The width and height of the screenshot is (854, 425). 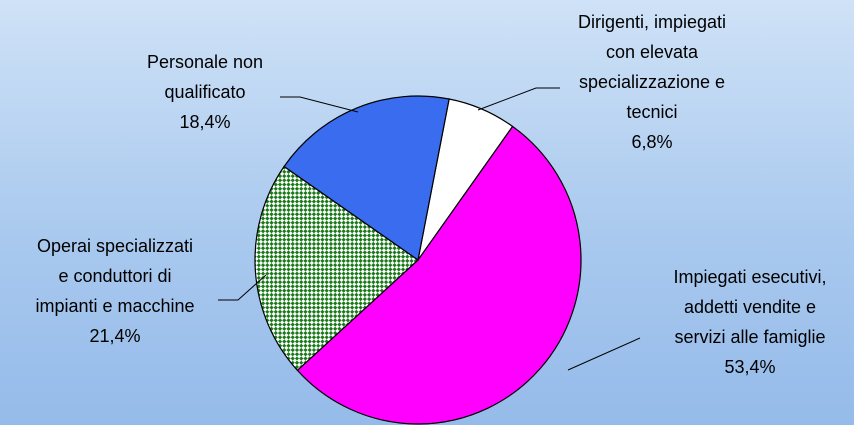 What do you see at coordinates (651, 112) in the screenshot?
I see `slice-category-label-1: tecnici` at bounding box center [651, 112].